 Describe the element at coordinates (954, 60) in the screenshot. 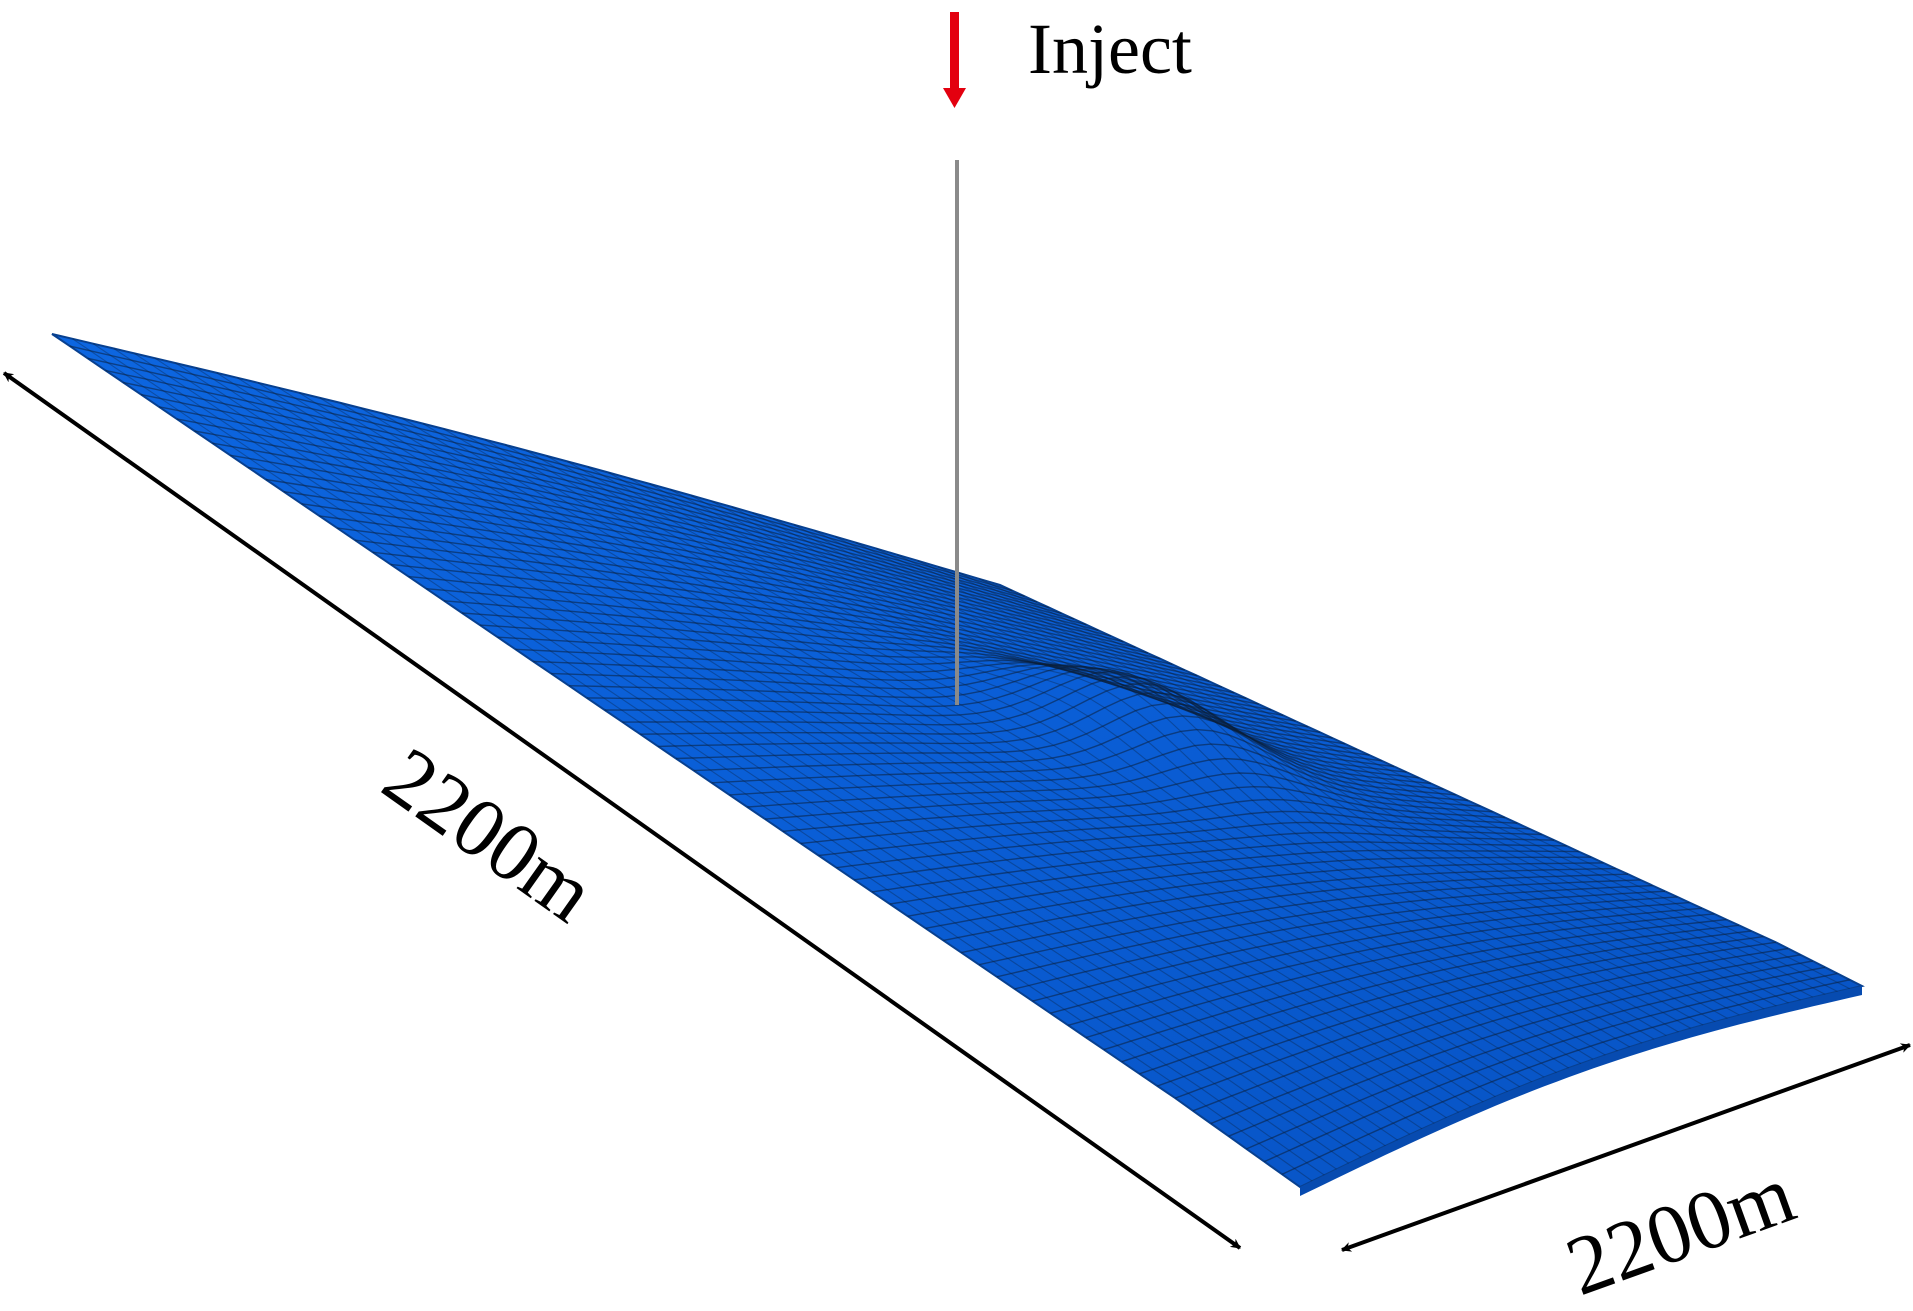

I see `injection-arrow-icon` at that location.